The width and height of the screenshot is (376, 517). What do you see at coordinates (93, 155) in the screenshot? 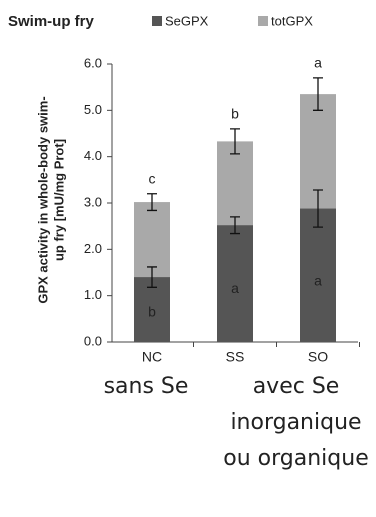
I see `y-tick-label: 4.0` at bounding box center [93, 155].